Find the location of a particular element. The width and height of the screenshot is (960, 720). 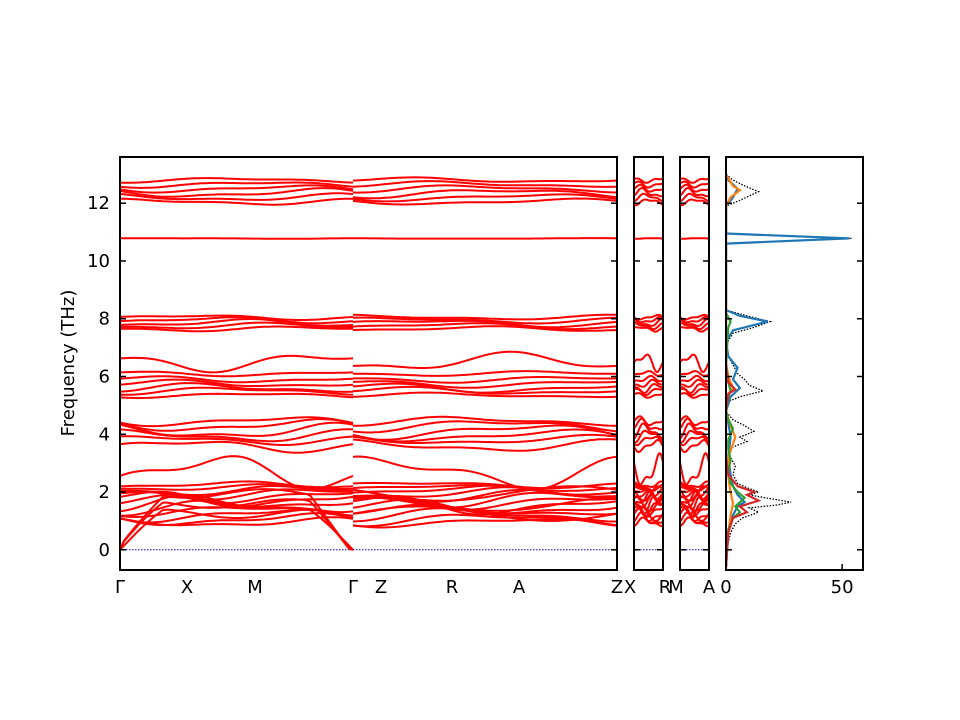

y-tick-label: 6 is located at coordinates (104, 376).